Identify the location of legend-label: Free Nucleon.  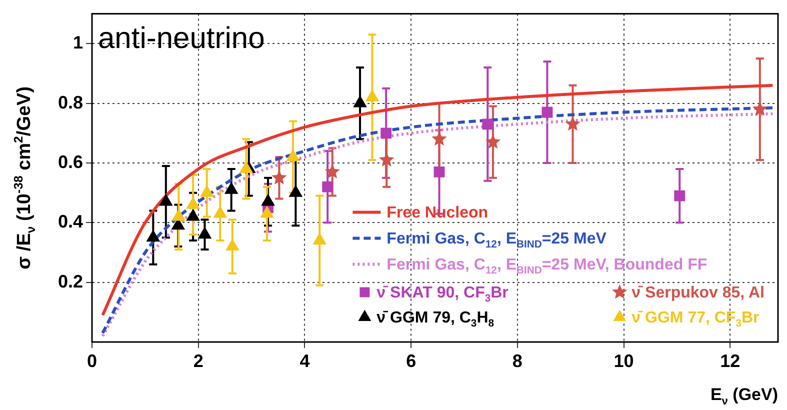
(437, 213).